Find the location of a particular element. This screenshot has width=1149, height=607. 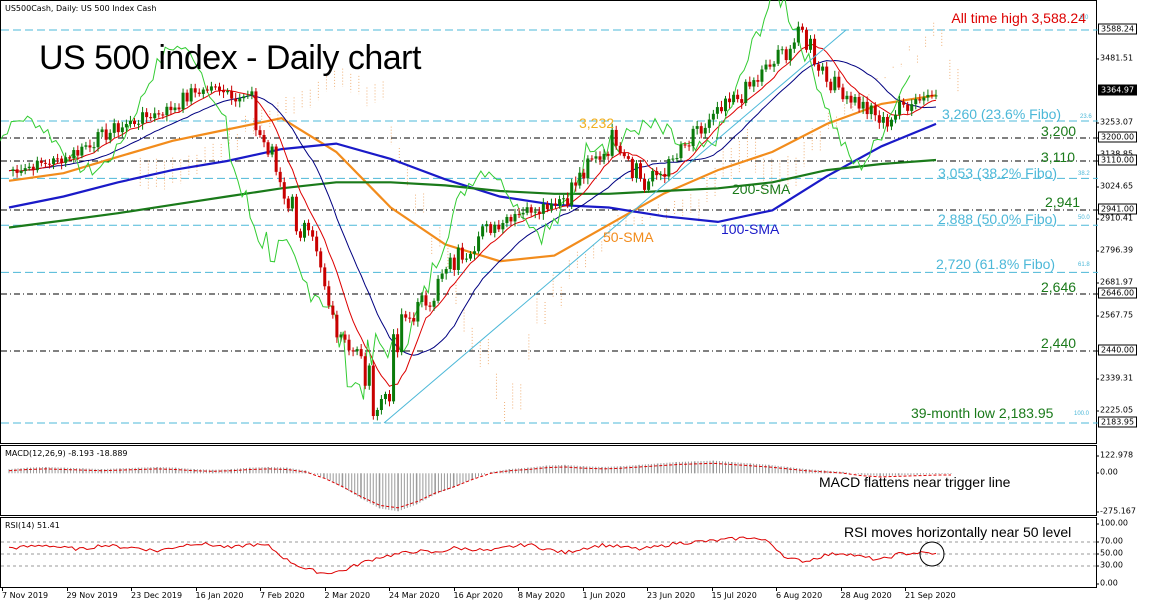

rsi-y-axis: 100.00 70.00 50.00 30.00 0.00 is located at coordinates (1122, 552).